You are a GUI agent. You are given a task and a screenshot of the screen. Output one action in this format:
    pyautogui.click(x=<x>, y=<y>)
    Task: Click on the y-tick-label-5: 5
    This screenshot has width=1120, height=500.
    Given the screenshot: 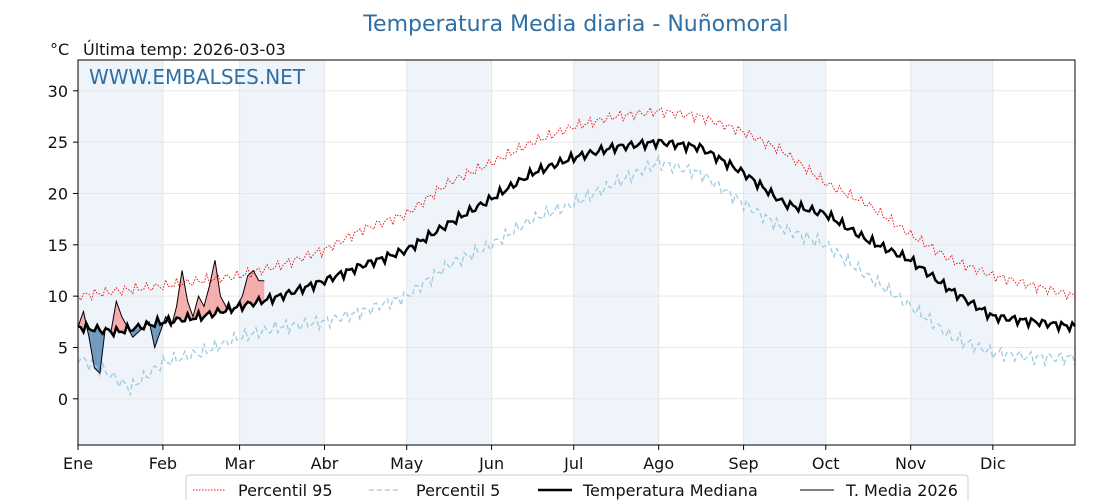 What is the action you would take?
    pyautogui.click(x=63, y=347)
    